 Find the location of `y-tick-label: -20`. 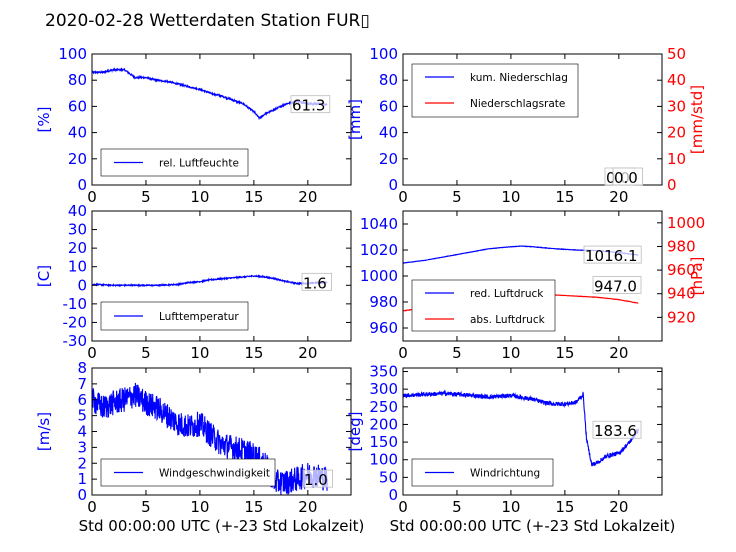

y-tick-label: -20 is located at coordinates (75, 322).